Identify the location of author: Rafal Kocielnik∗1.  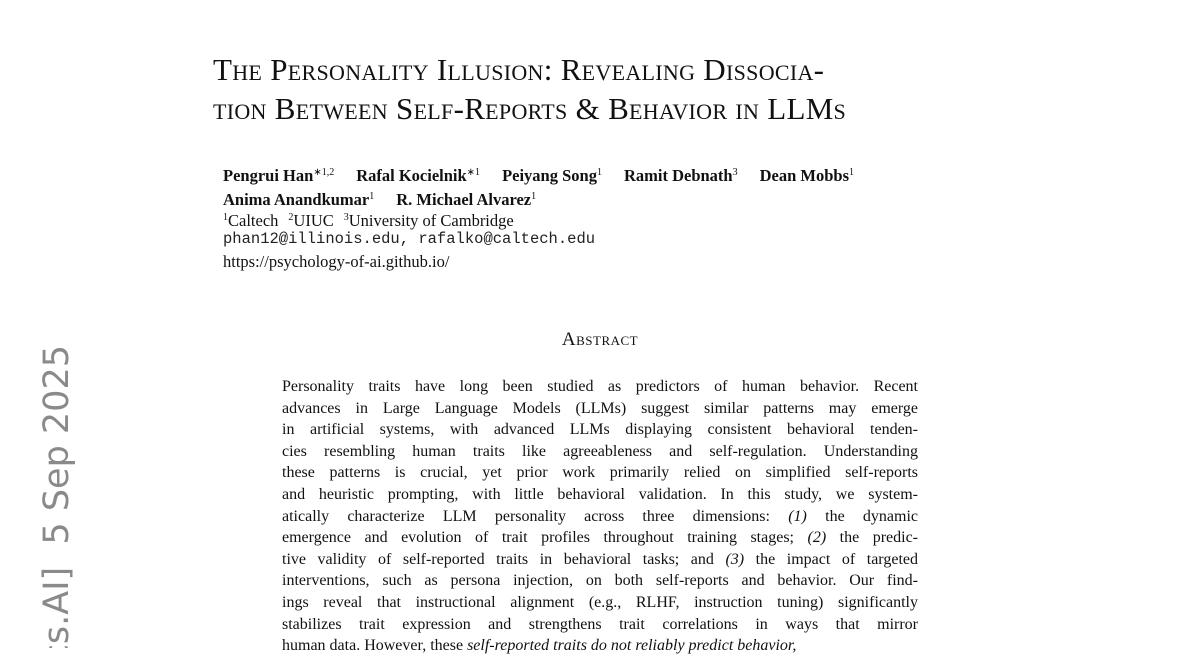
(418, 175).